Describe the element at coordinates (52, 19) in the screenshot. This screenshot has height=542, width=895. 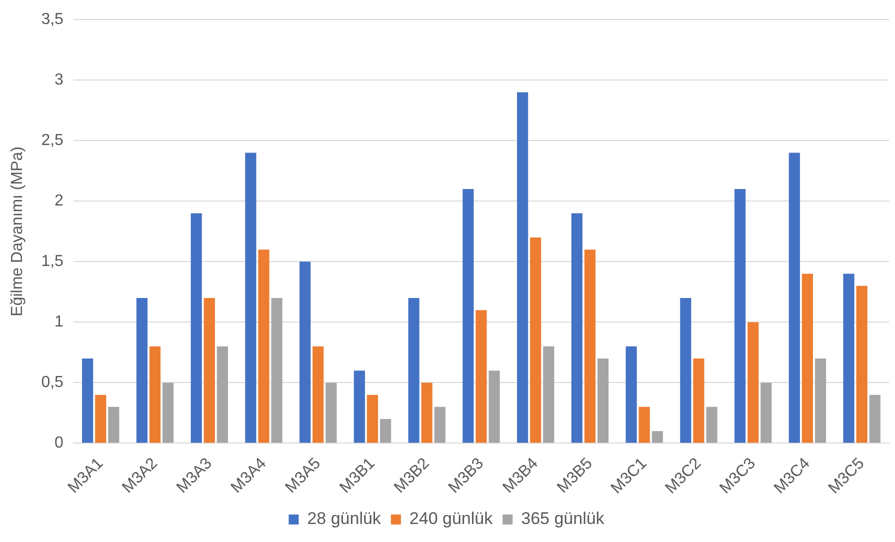
I see `y-tick-label: 3,5` at that location.